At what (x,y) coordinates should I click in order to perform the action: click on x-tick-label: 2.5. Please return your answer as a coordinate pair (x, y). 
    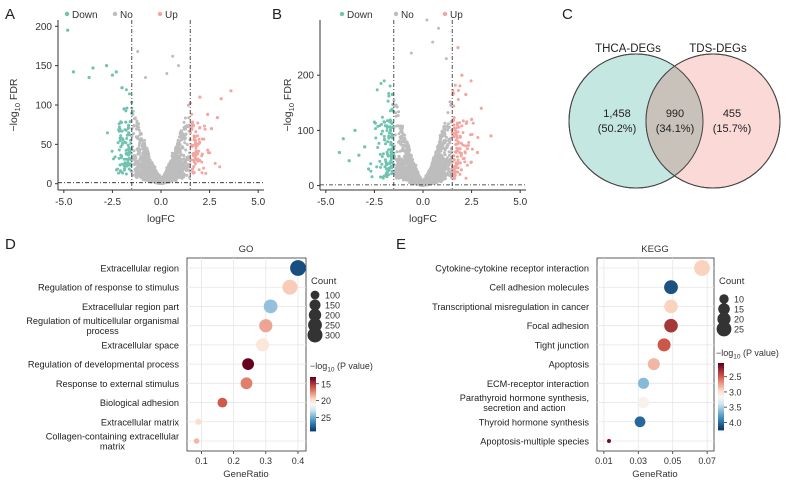
    Looking at the image, I should click on (210, 202).